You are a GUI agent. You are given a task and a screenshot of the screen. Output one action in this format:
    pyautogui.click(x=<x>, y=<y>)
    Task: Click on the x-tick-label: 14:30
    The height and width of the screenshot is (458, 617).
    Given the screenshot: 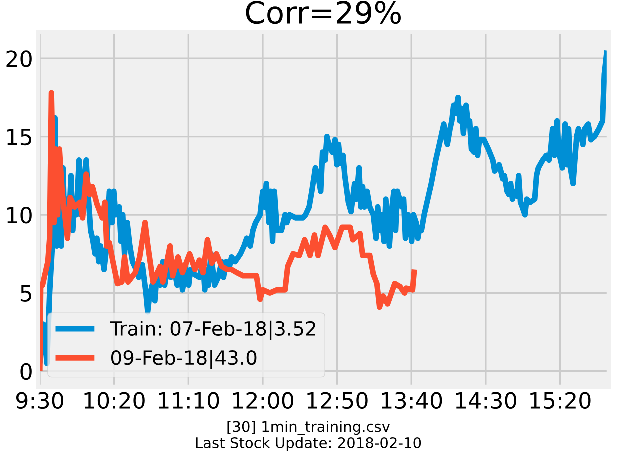 What is the action you would take?
    pyautogui.click(x=486, y=401)
    